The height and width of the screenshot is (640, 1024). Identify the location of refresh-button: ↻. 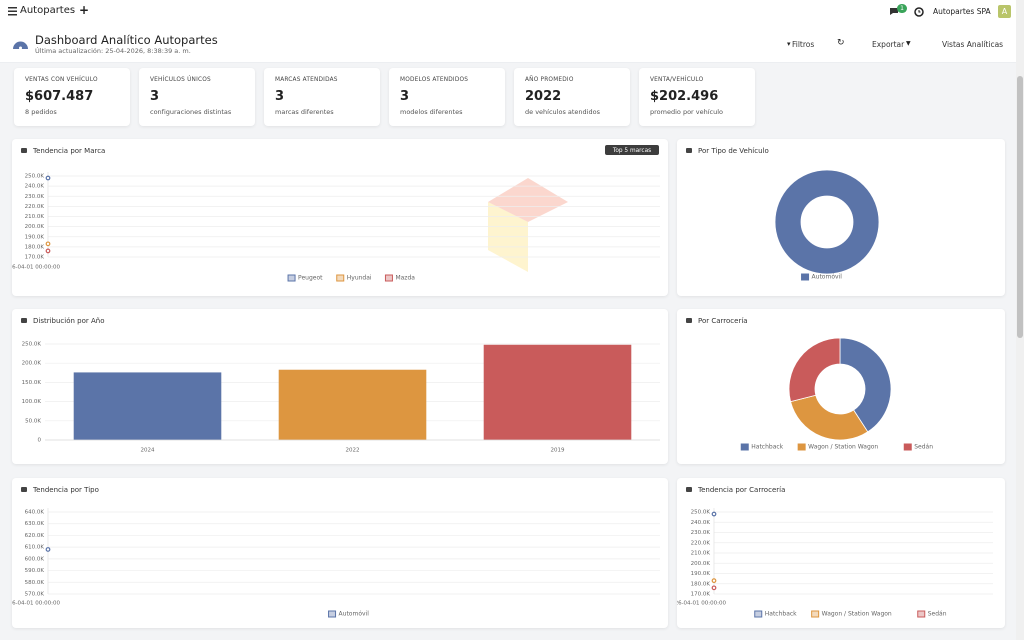
(841, 43).